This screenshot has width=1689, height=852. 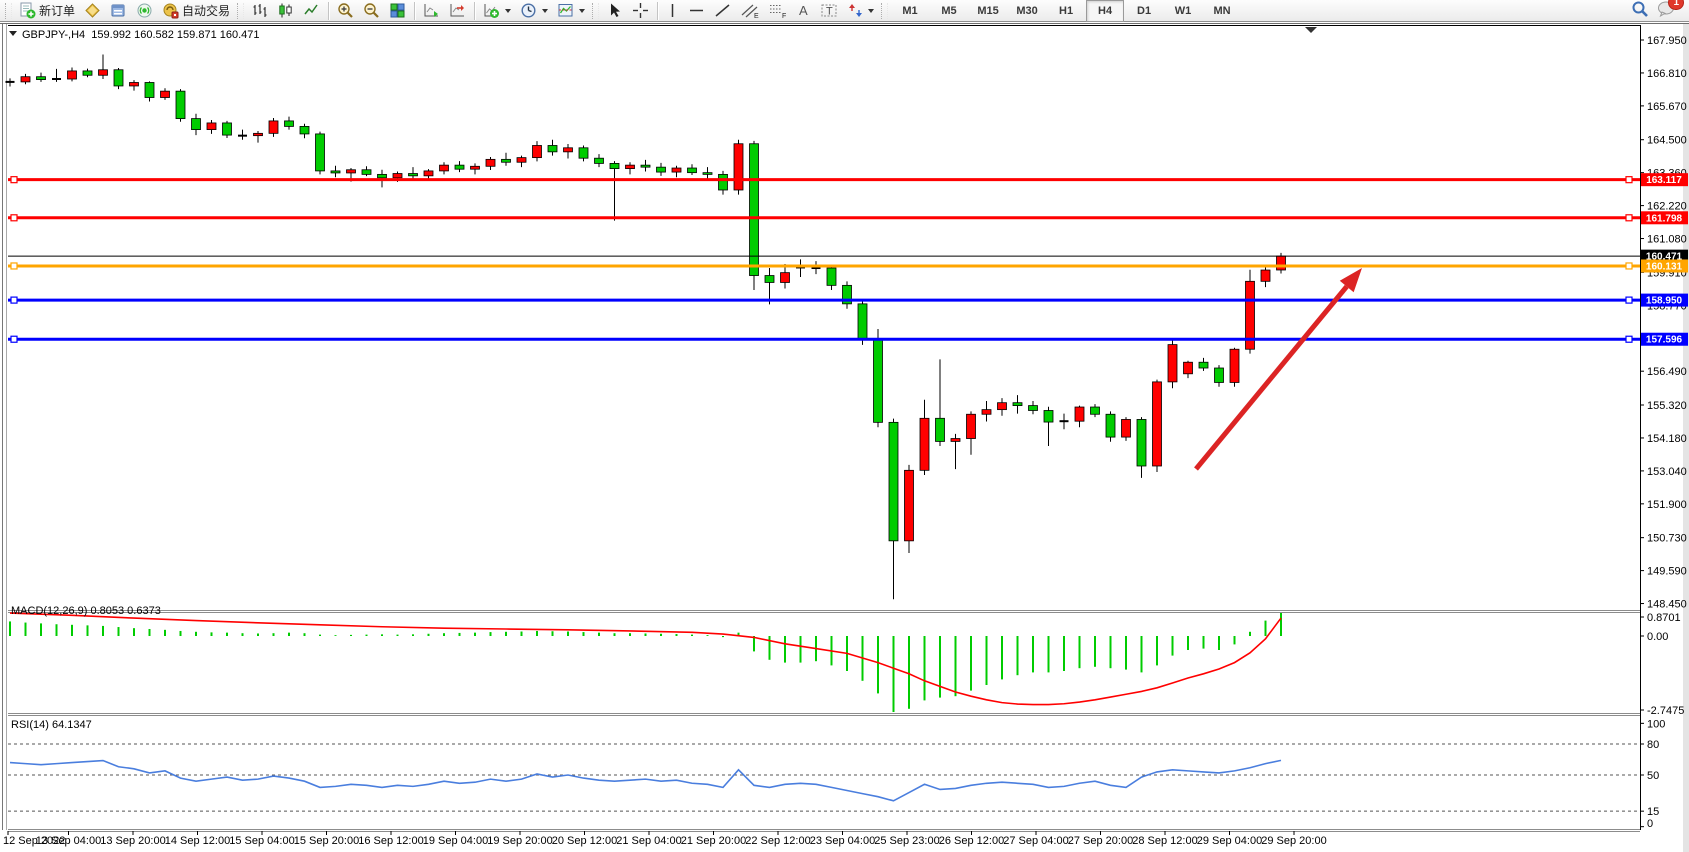 What do you see at coordinates (390, 841) in the screenshot?
I see `svg-text: 16 Sep 12:00` at bounding box center [390, 841].